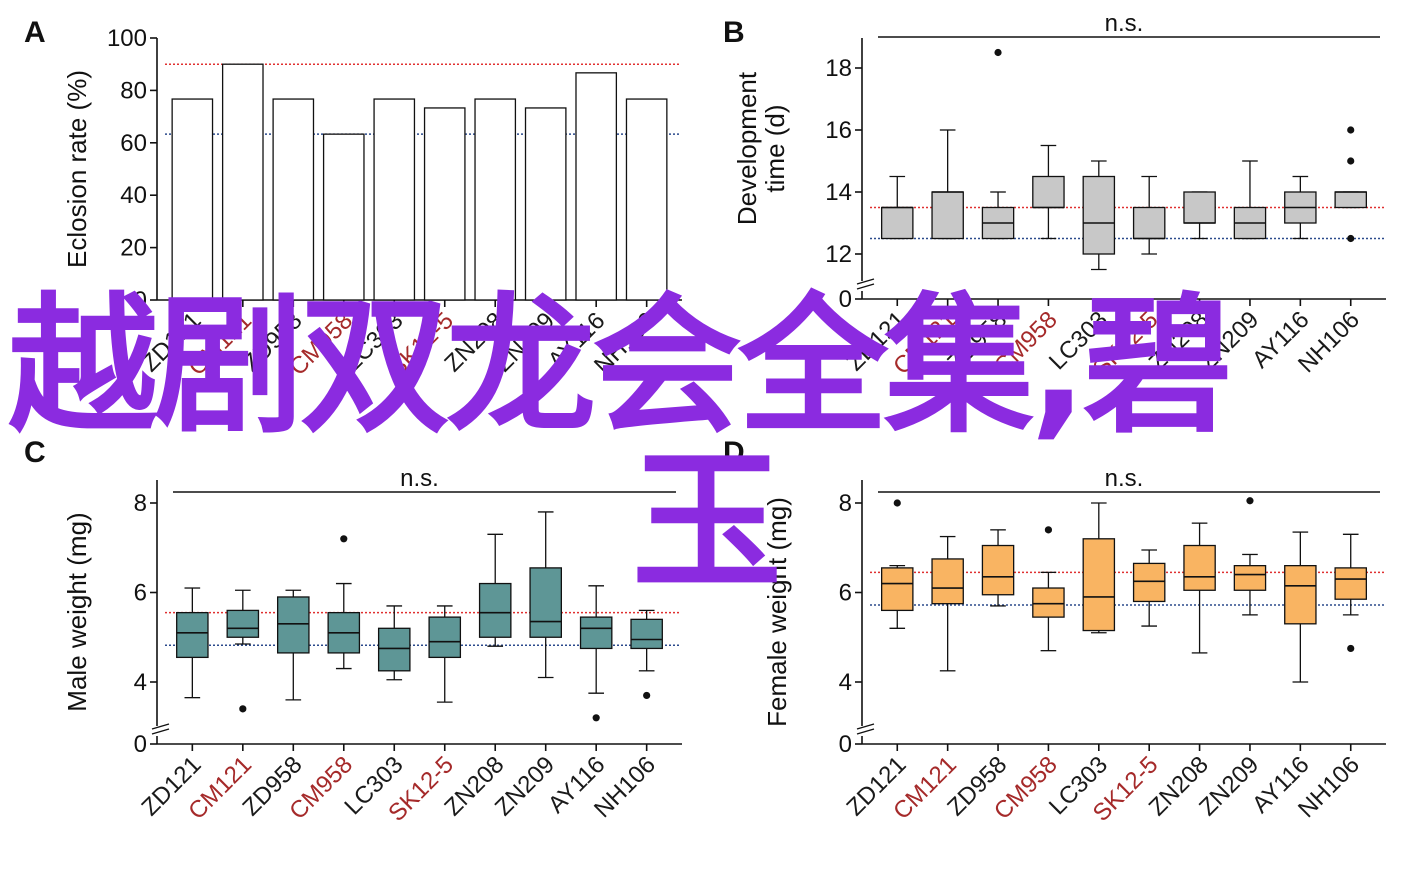  I want to click on y-axis-label: Male weight (mg), so click(77, 611).